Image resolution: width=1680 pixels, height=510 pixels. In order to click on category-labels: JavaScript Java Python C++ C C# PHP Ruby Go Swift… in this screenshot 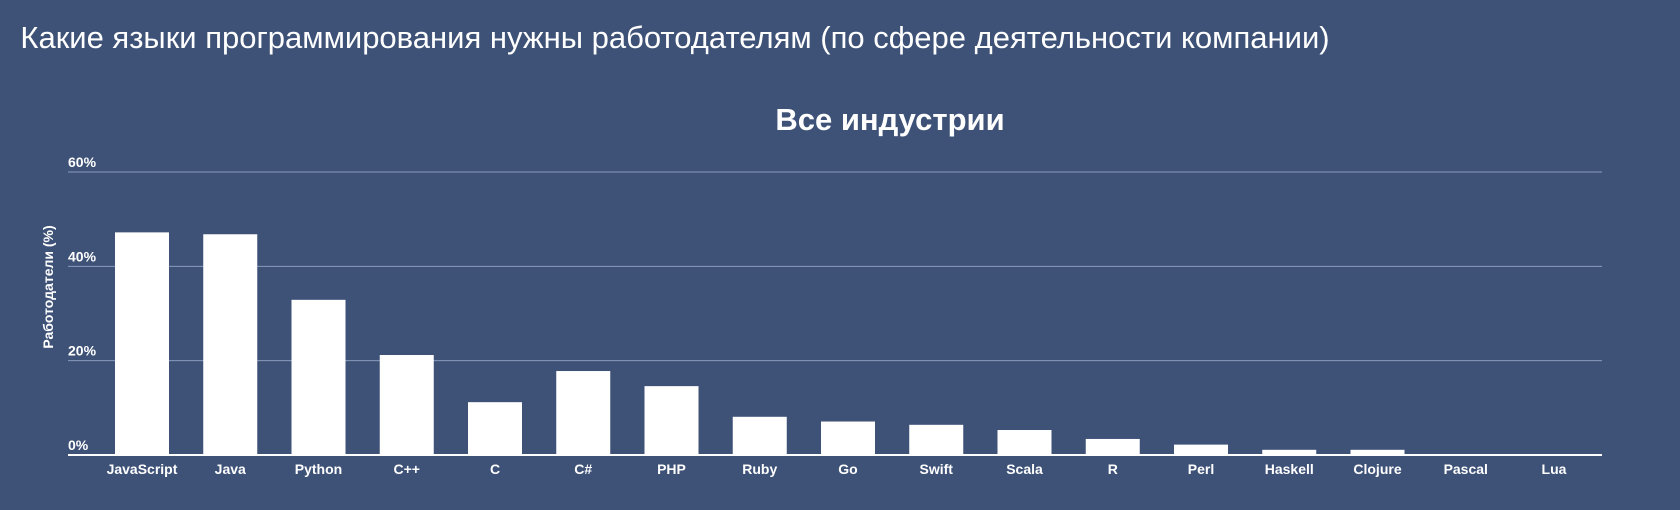, I will do `click(837, 469)`.